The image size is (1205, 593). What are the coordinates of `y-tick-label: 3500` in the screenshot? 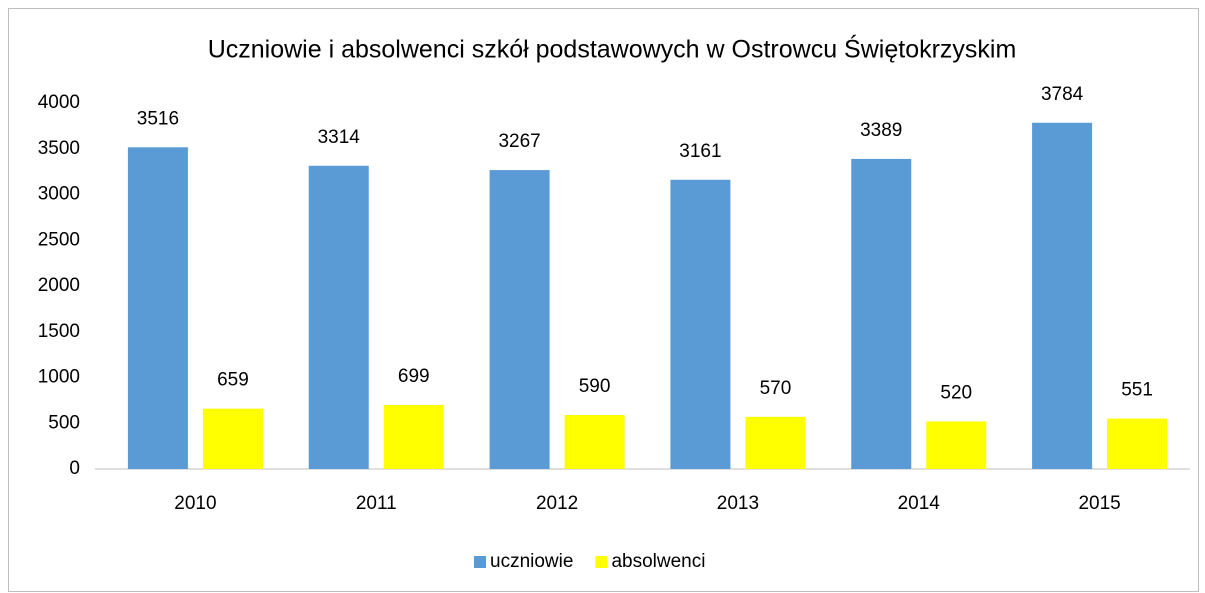 It's located at (59, 148).